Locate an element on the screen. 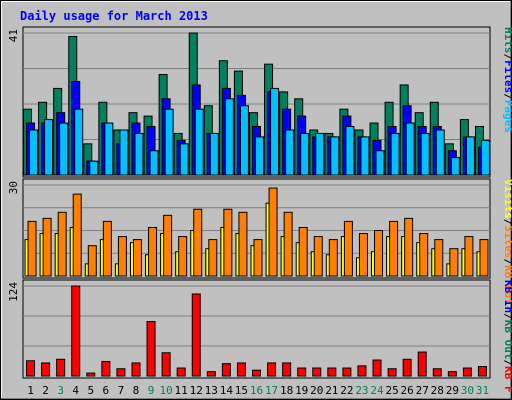 This screenshot has height=400, width=512. day-label: 25 is located at coordinates (391, 390).